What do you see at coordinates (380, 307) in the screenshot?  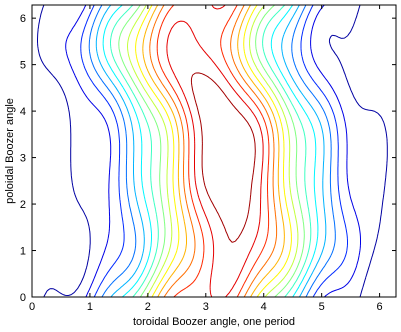 I see `x-tick-label: 6` at bounding box center [380, 307].